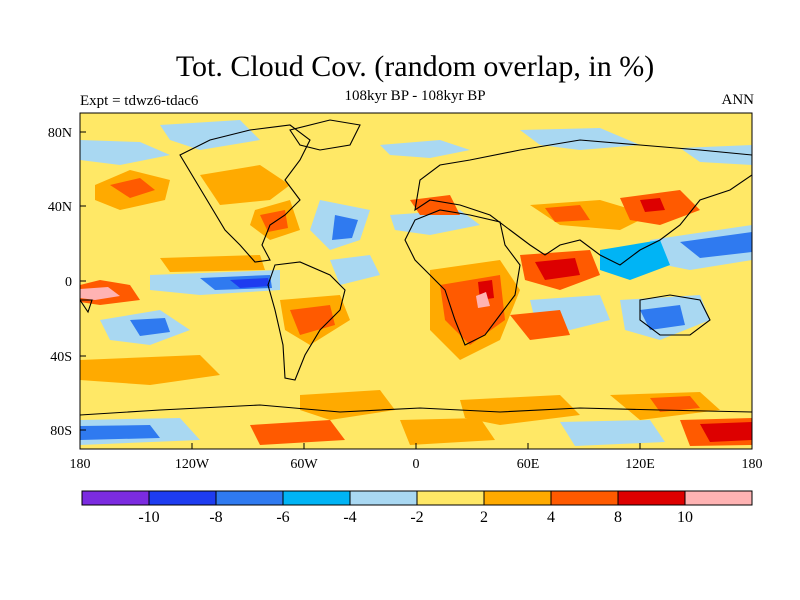 The image size is (800, 600). What do you see at coordinates (640, 464) in the screenshot?
I see `x-tick-label: 120E` at bounding box center [640, 464].